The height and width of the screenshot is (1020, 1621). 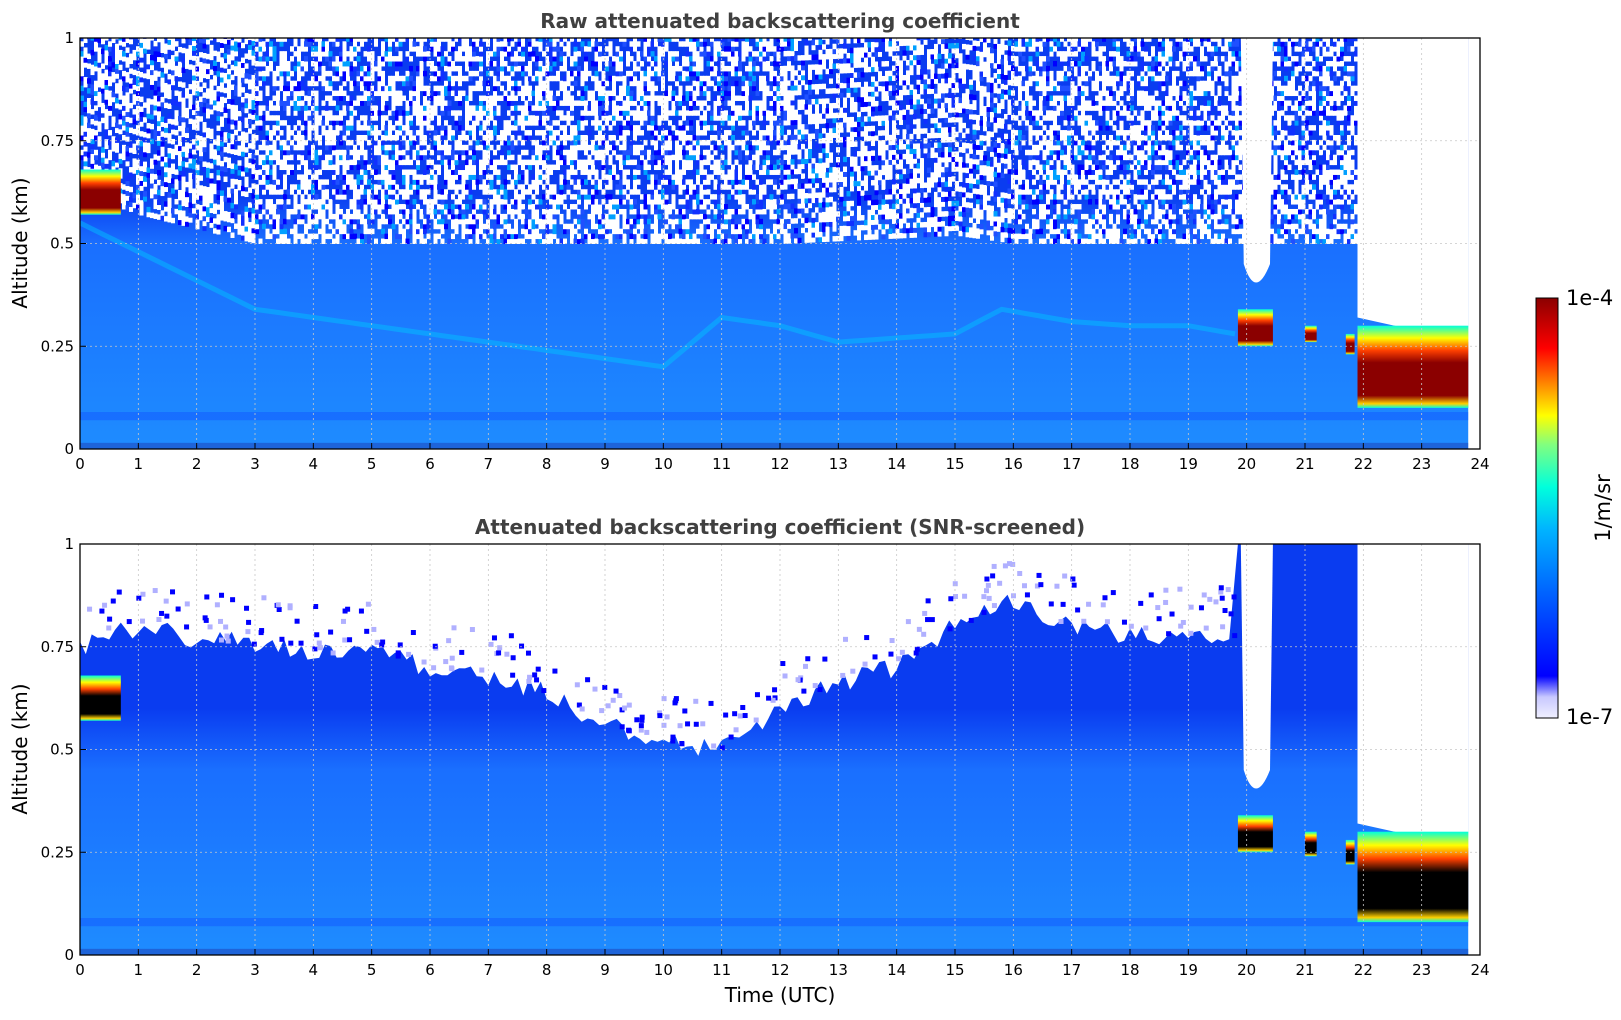 I want to click on colorbar-gradient, so click(x=1547, y=508).